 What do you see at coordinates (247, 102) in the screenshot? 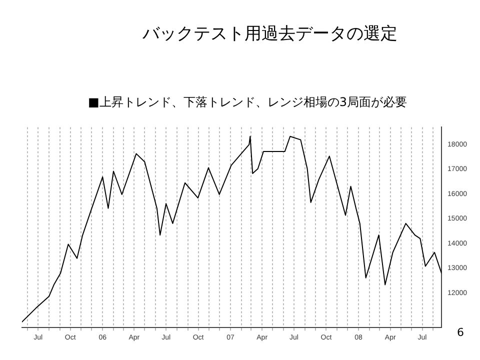
I see `chart-subtitle: ■上昇トレンド、下落トレンド、レンジ相場の3局面が必要` at bounding box center [247, 102].